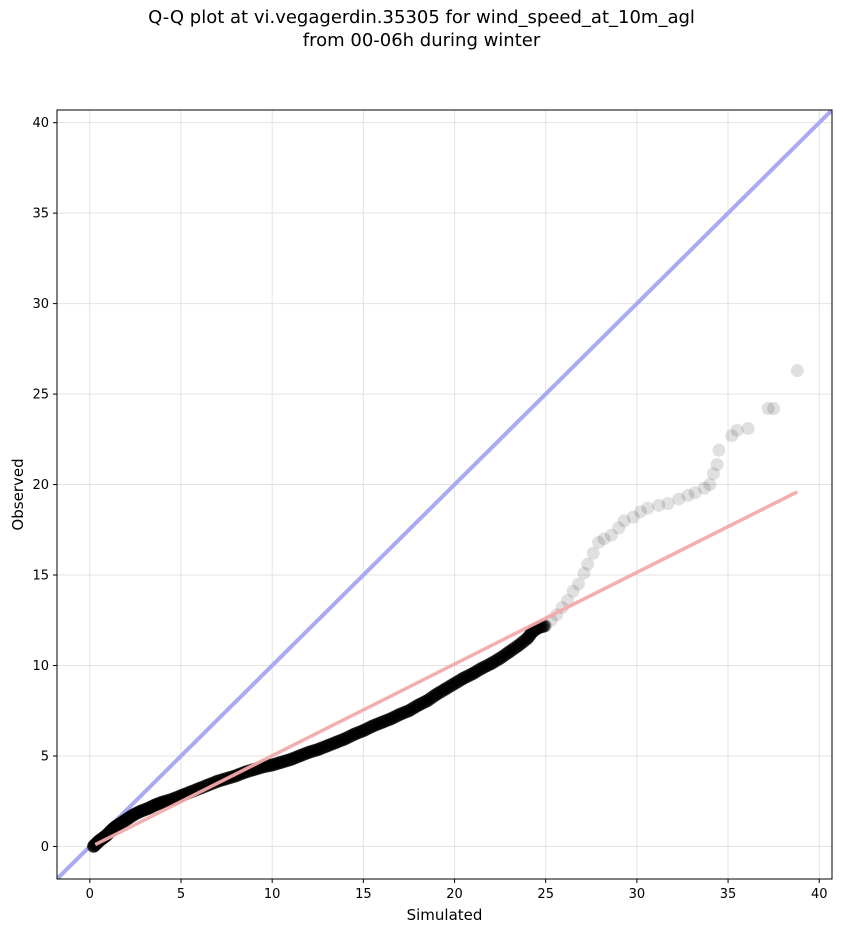 The image size is (843, 934). I want to click on x-tick-label: 5, so click(181, 894).